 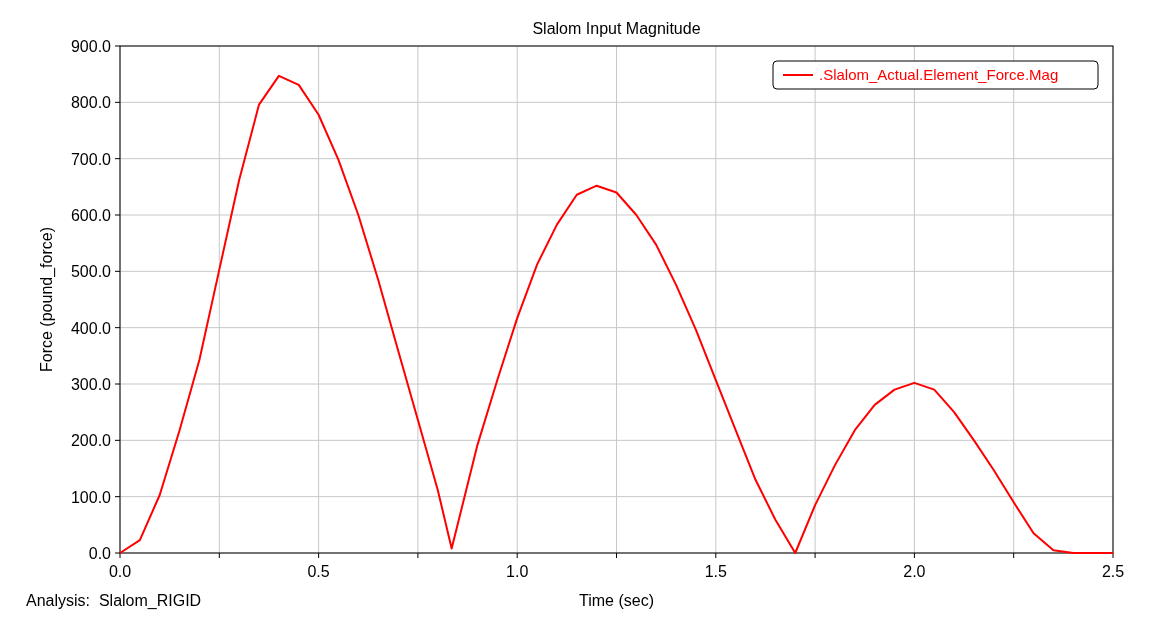 What do you see at coordinates (616, 600) in the screenshot?
I see `x-axis-title: Time (sec)` at bounding box center [616, 600].